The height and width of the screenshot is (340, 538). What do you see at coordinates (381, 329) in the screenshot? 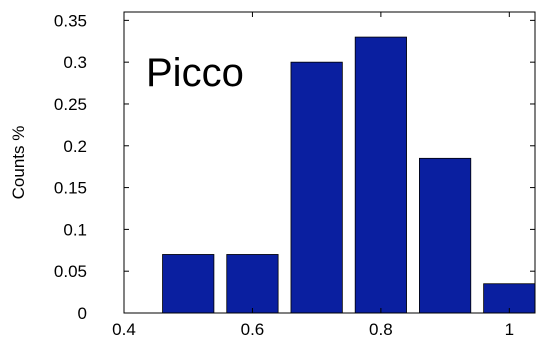
I see `x-tick-label: 0.8` at bounding box center [381, 329].